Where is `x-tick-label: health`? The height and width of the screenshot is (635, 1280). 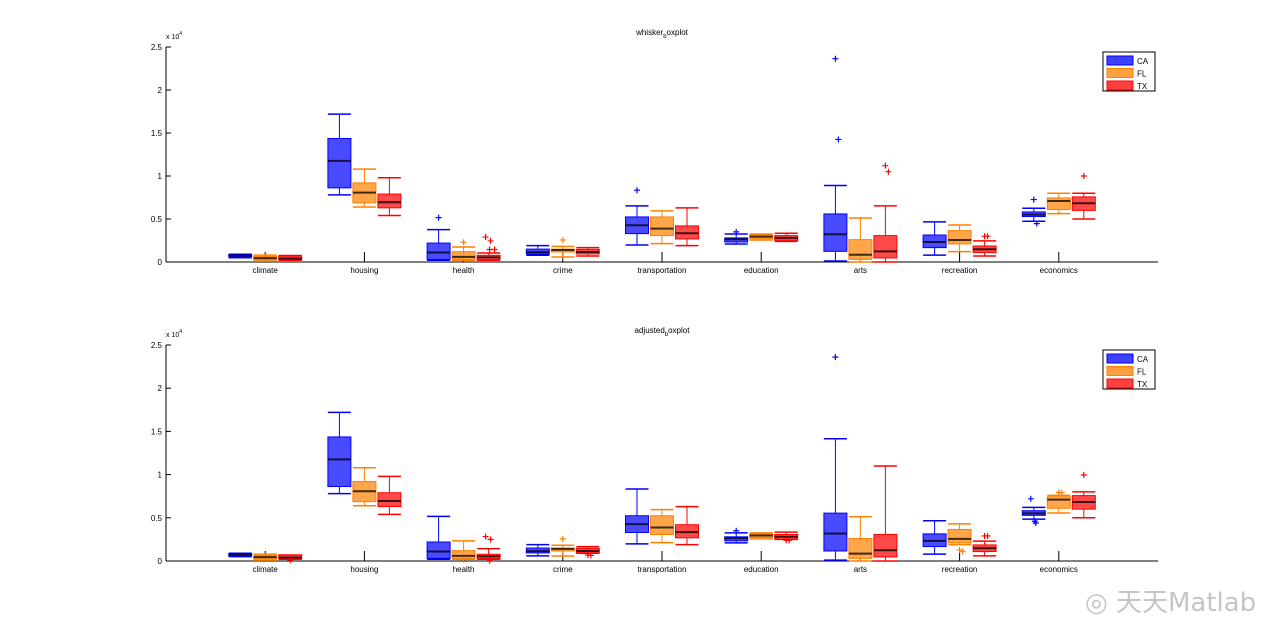 x-tick-label: health is located at coordinates (464, 569).